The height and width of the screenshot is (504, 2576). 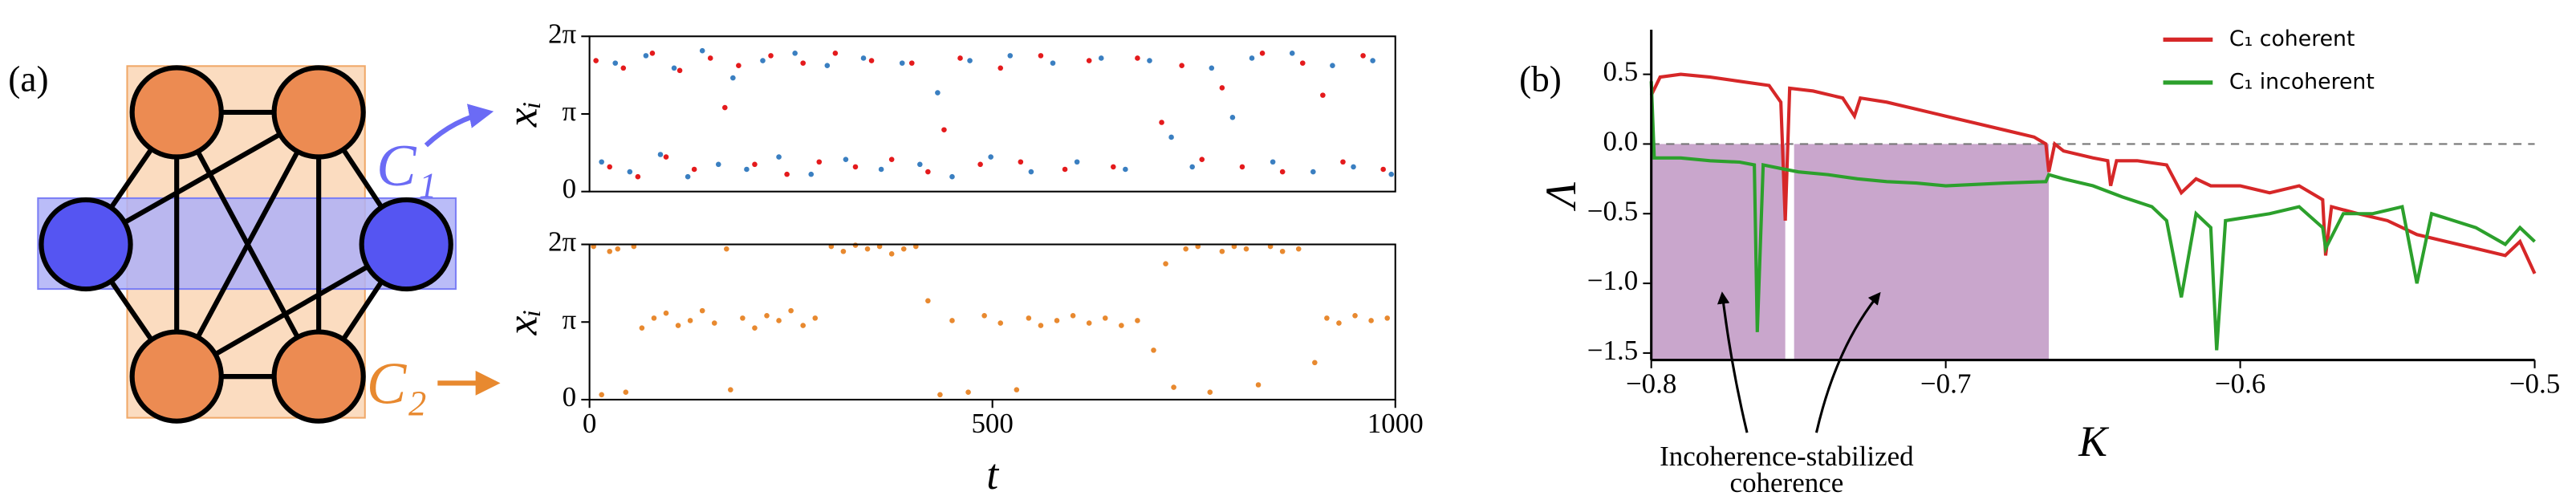 I want to click on x-tick-label: −0.6, so click(x=2240, y=384).